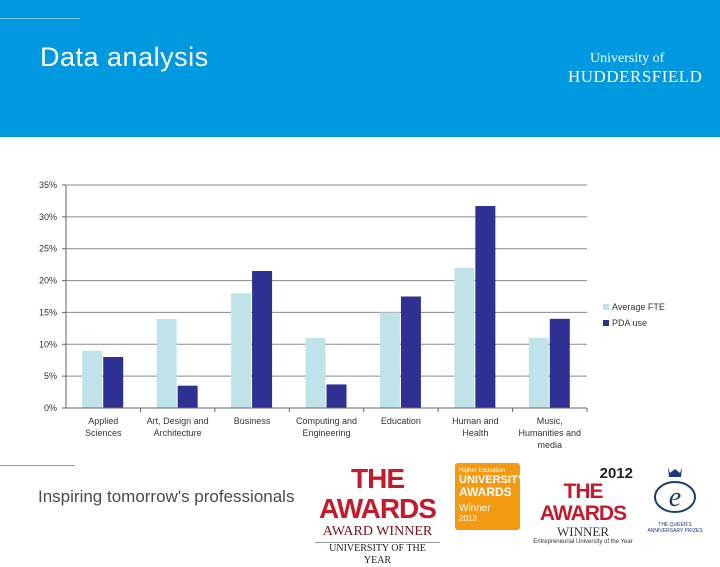 The width and height of the screenshot is (720, 567). What do you see at coordinates (378, 493) in the screenshot?
I see `award1-title: THE AWARDS` at bounding box center [378, 493].